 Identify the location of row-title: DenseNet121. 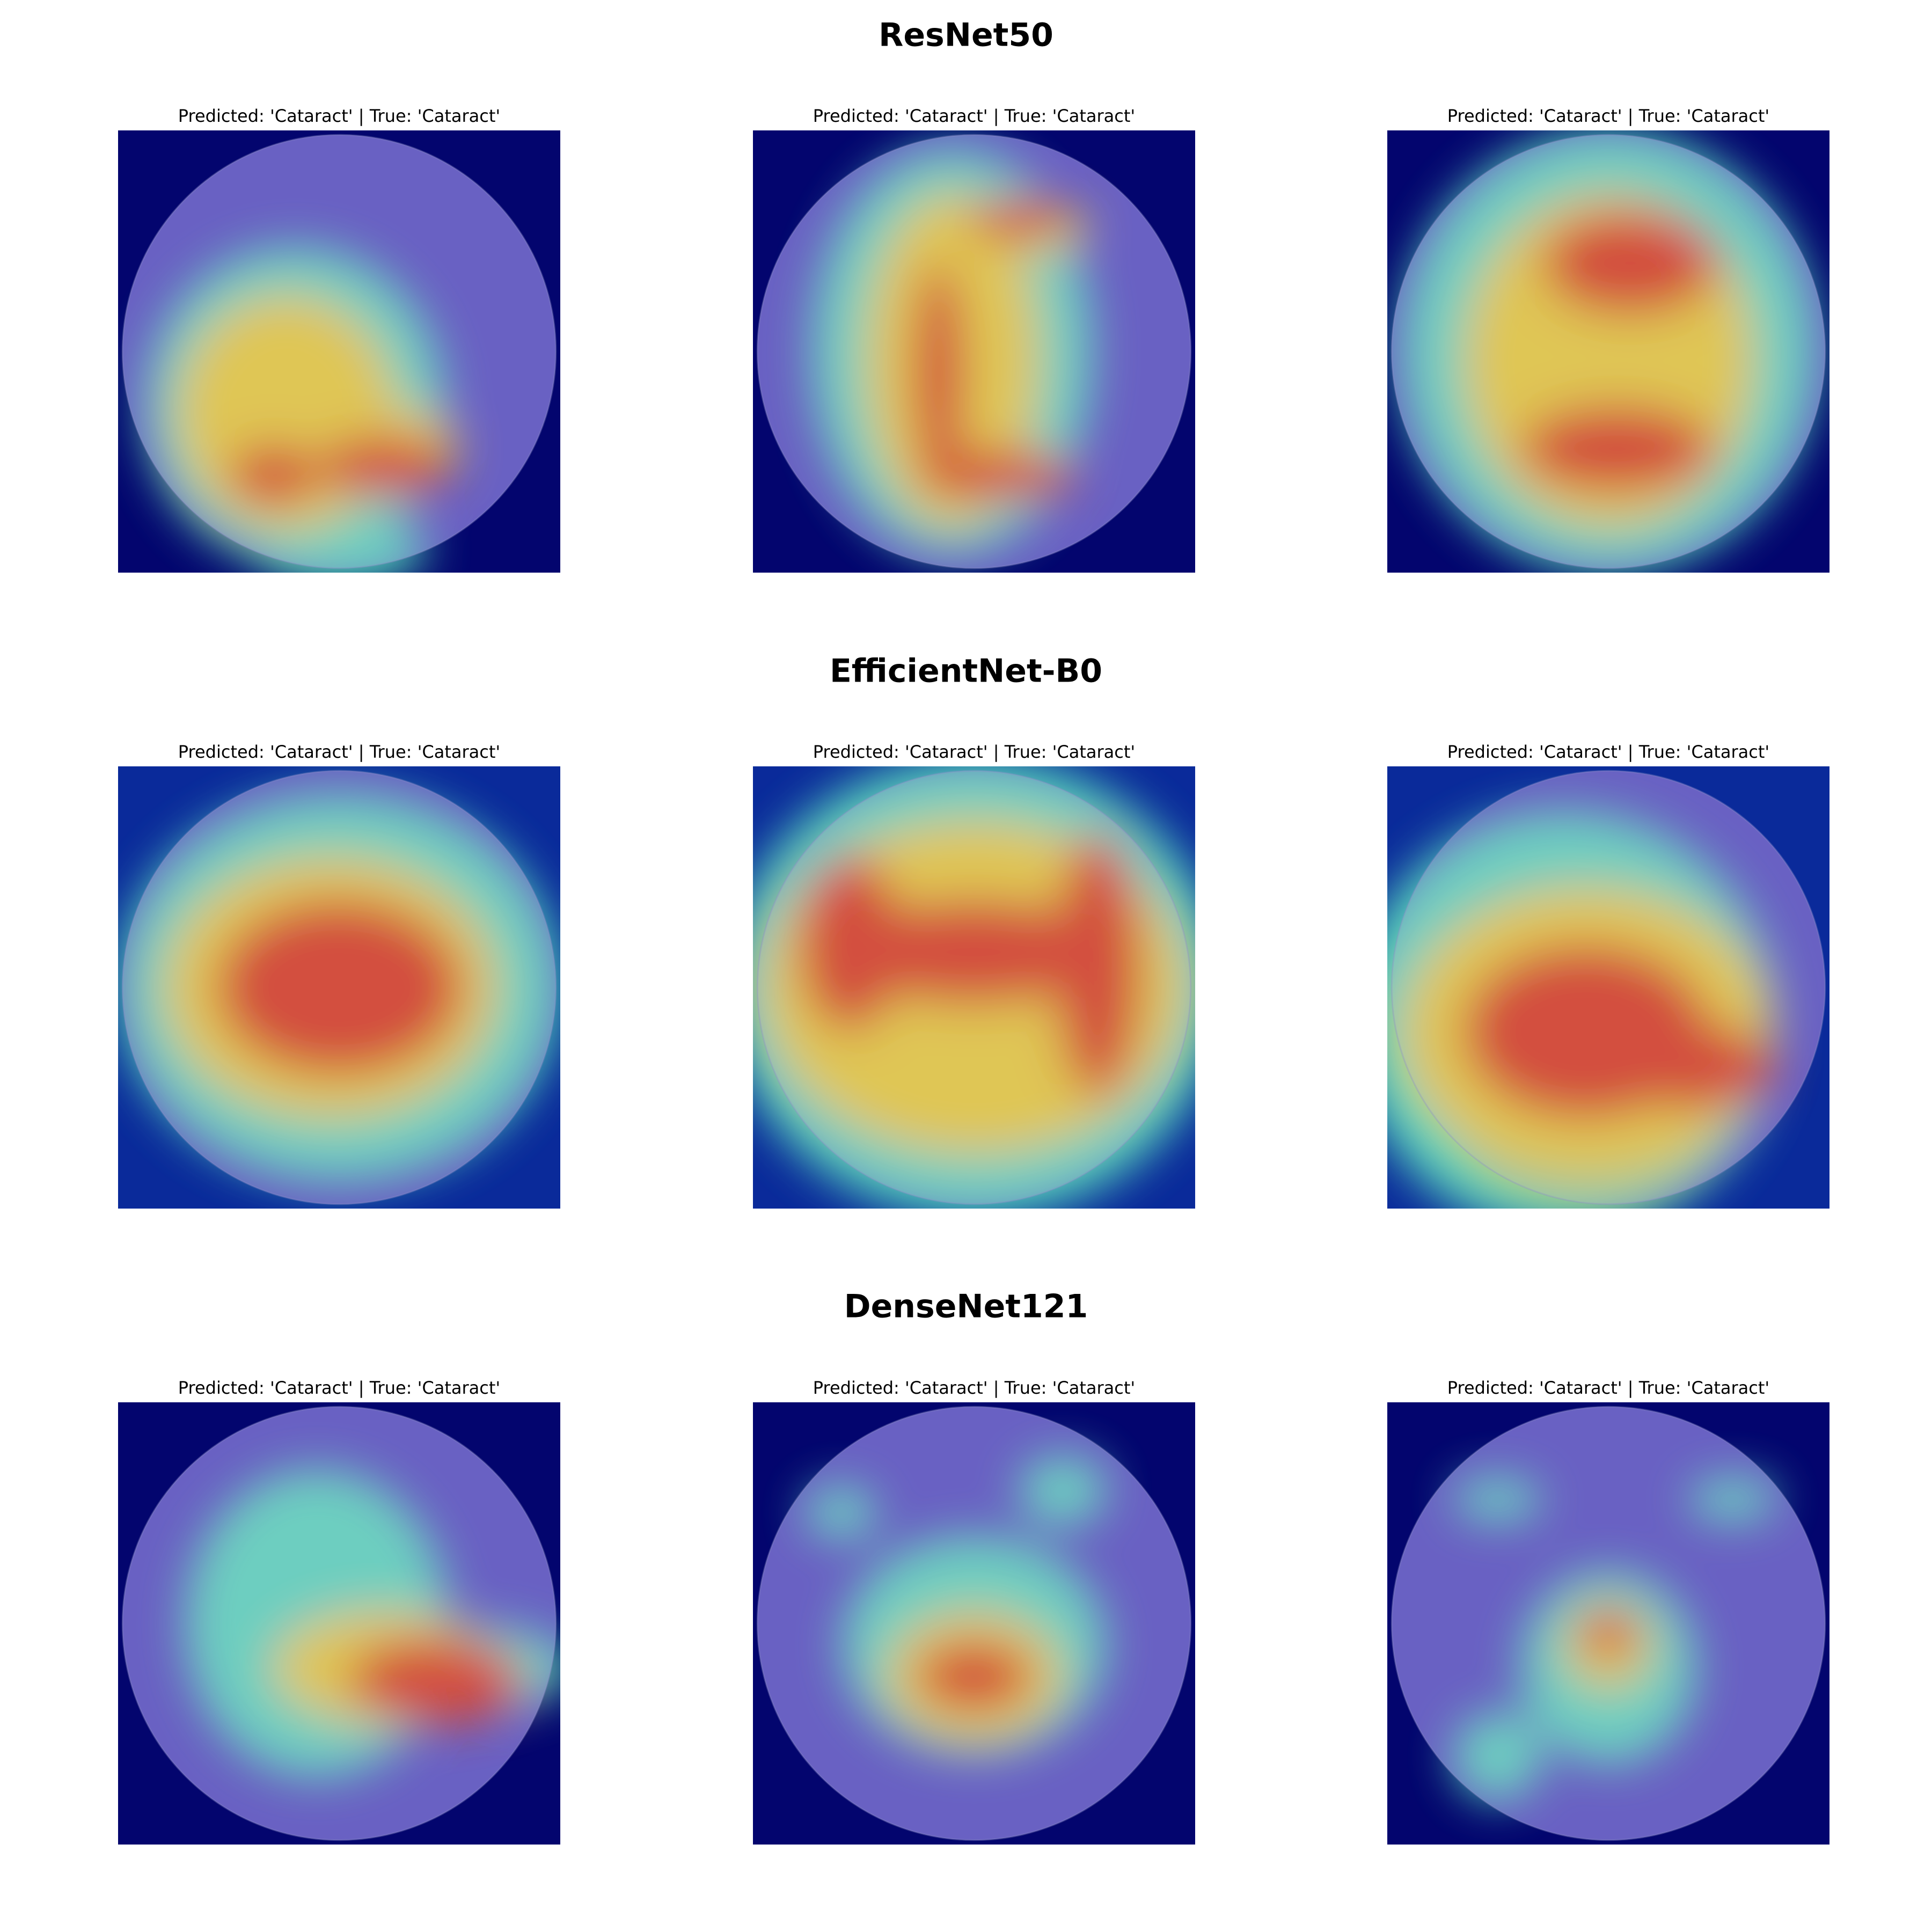
(966, 1307).